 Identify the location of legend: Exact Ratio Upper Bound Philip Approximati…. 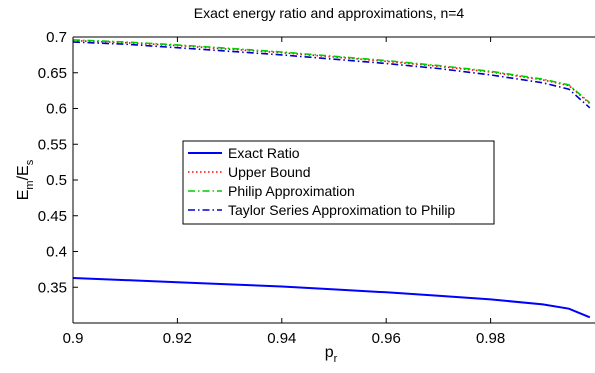
(338, 182).